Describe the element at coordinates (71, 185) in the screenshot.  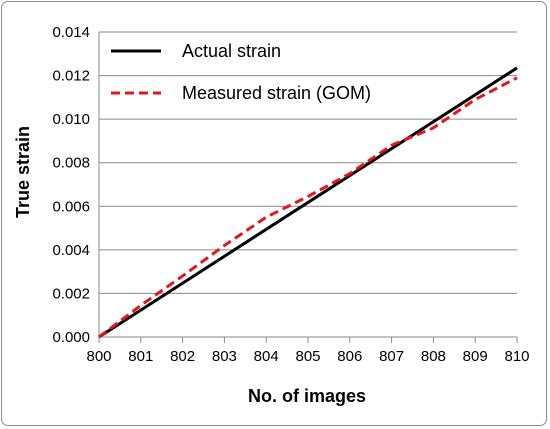
I see `y-tick-labels: 0.000 0.002 0.004 0.006 0.008 0.010 0.012 0.014` at that location.